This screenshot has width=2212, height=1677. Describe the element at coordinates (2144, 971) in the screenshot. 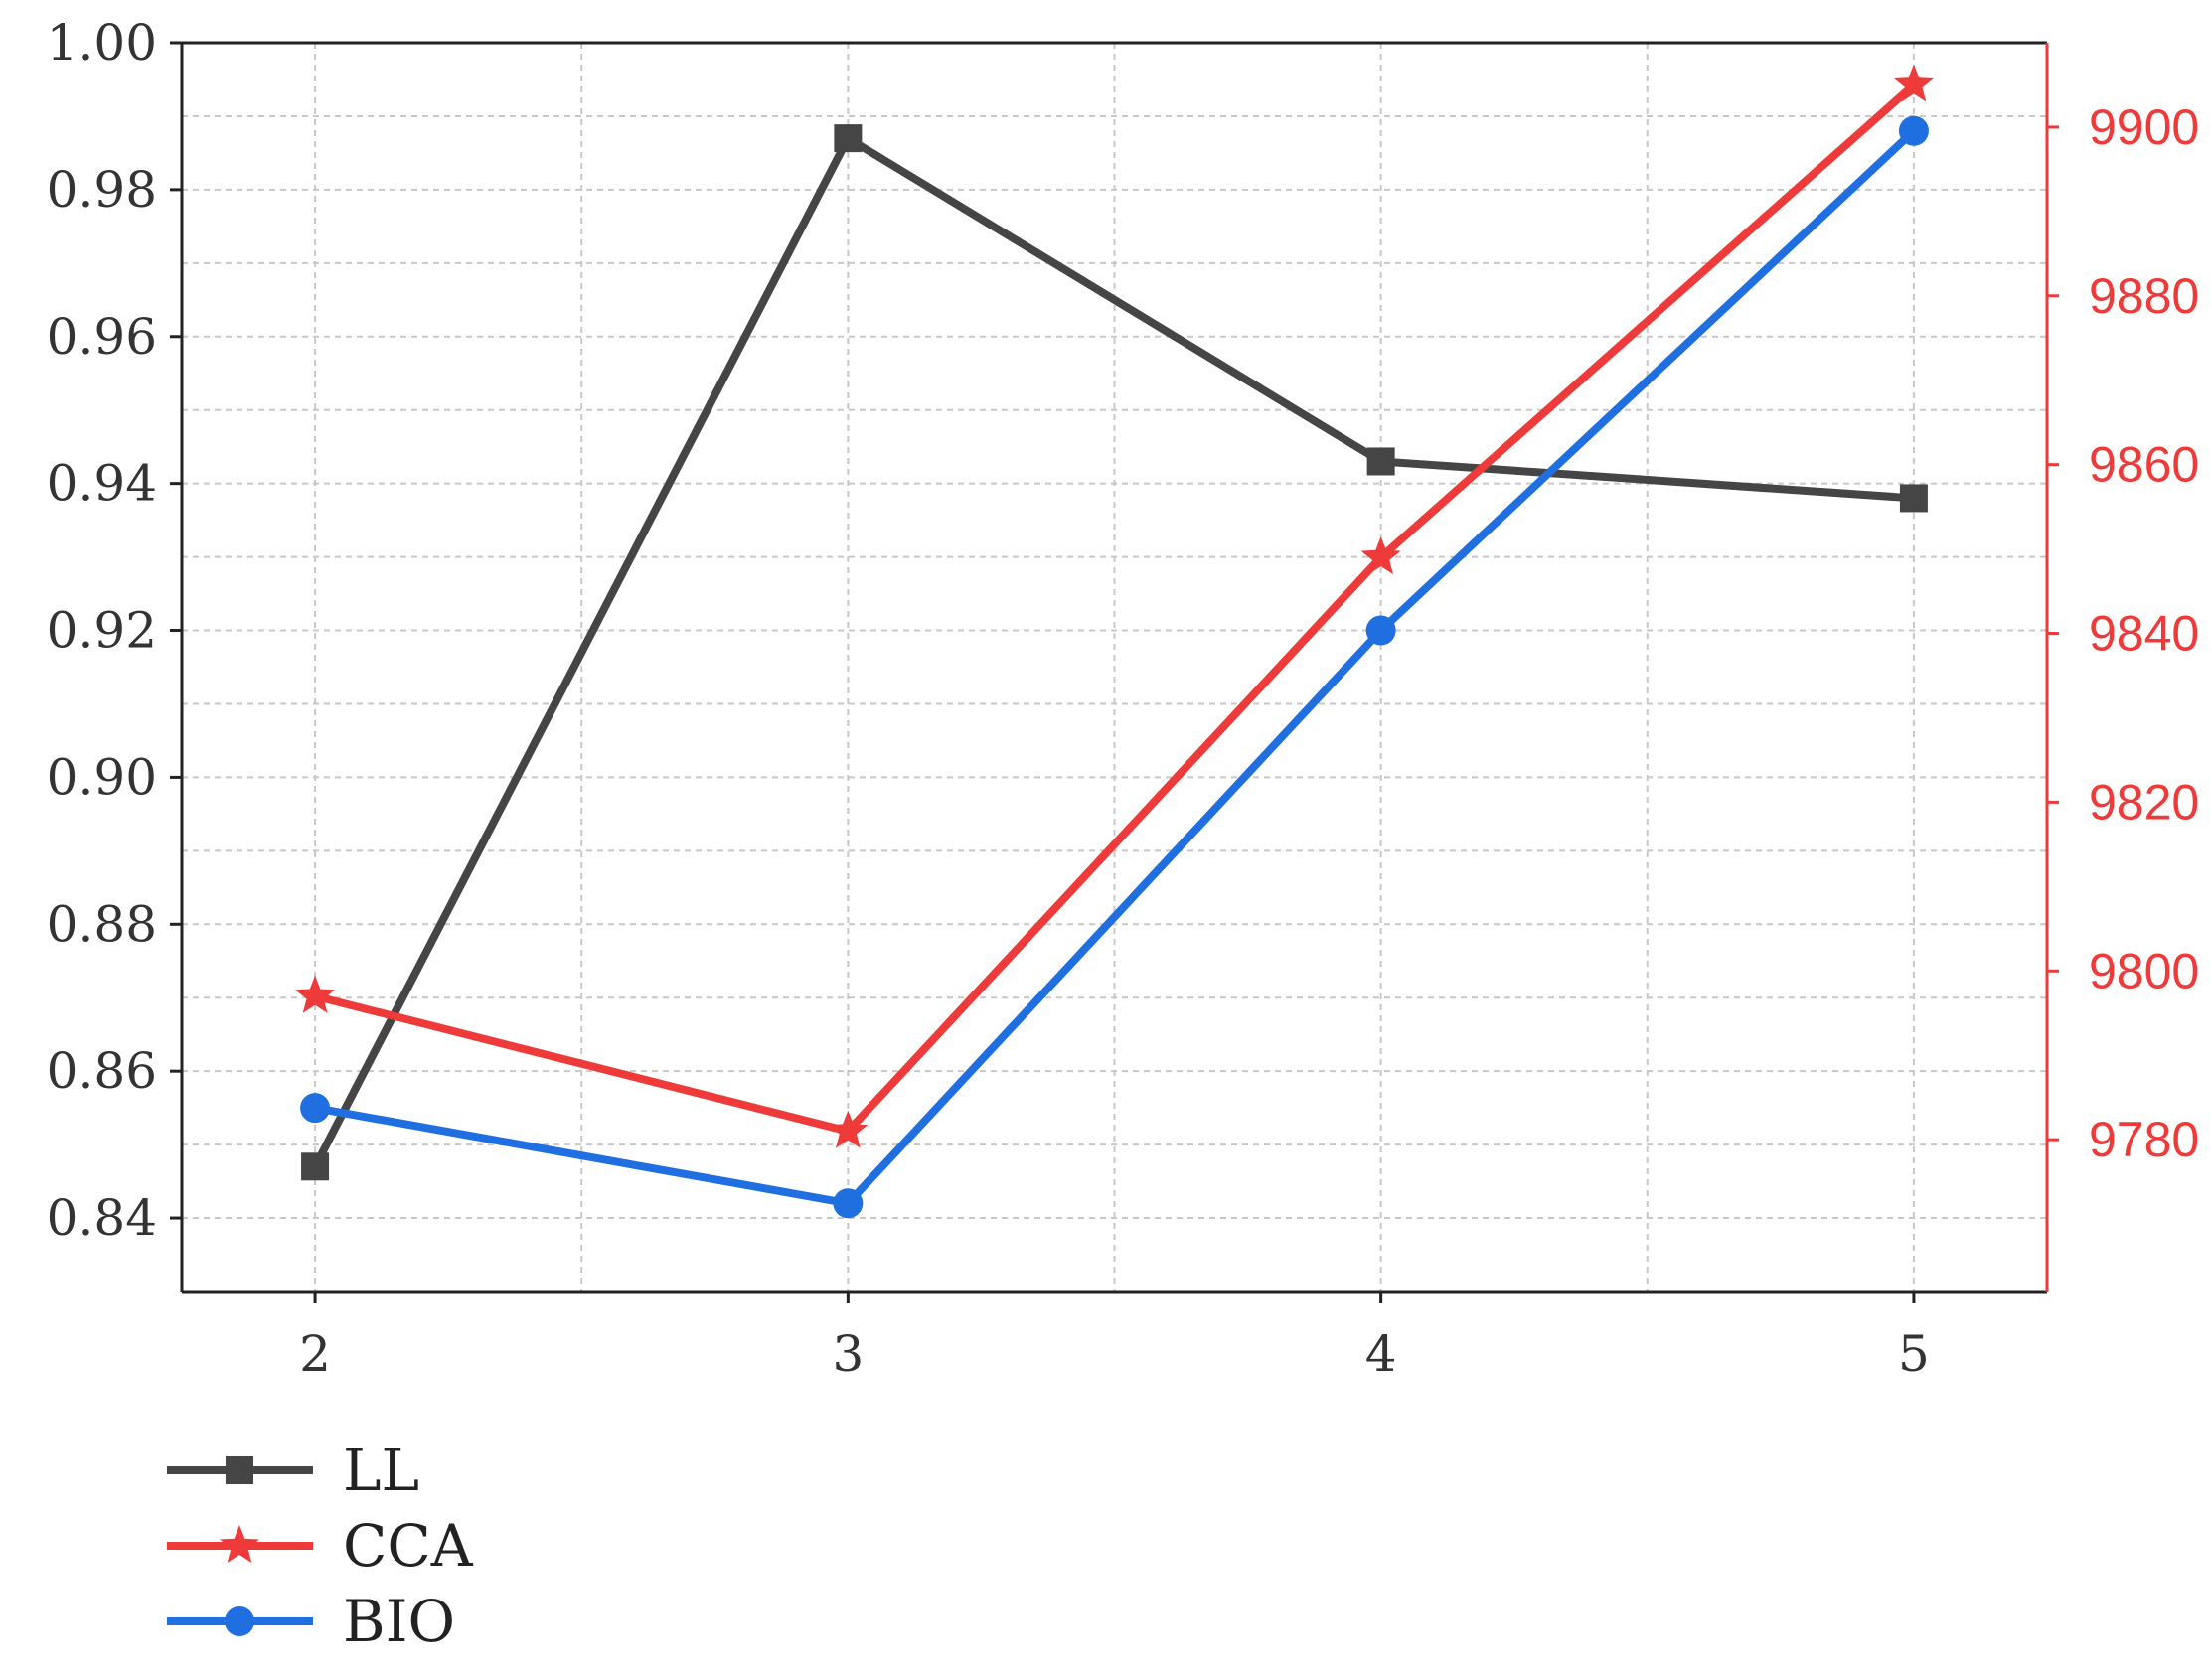

I see `y2-tick-label: 9800` at that location.